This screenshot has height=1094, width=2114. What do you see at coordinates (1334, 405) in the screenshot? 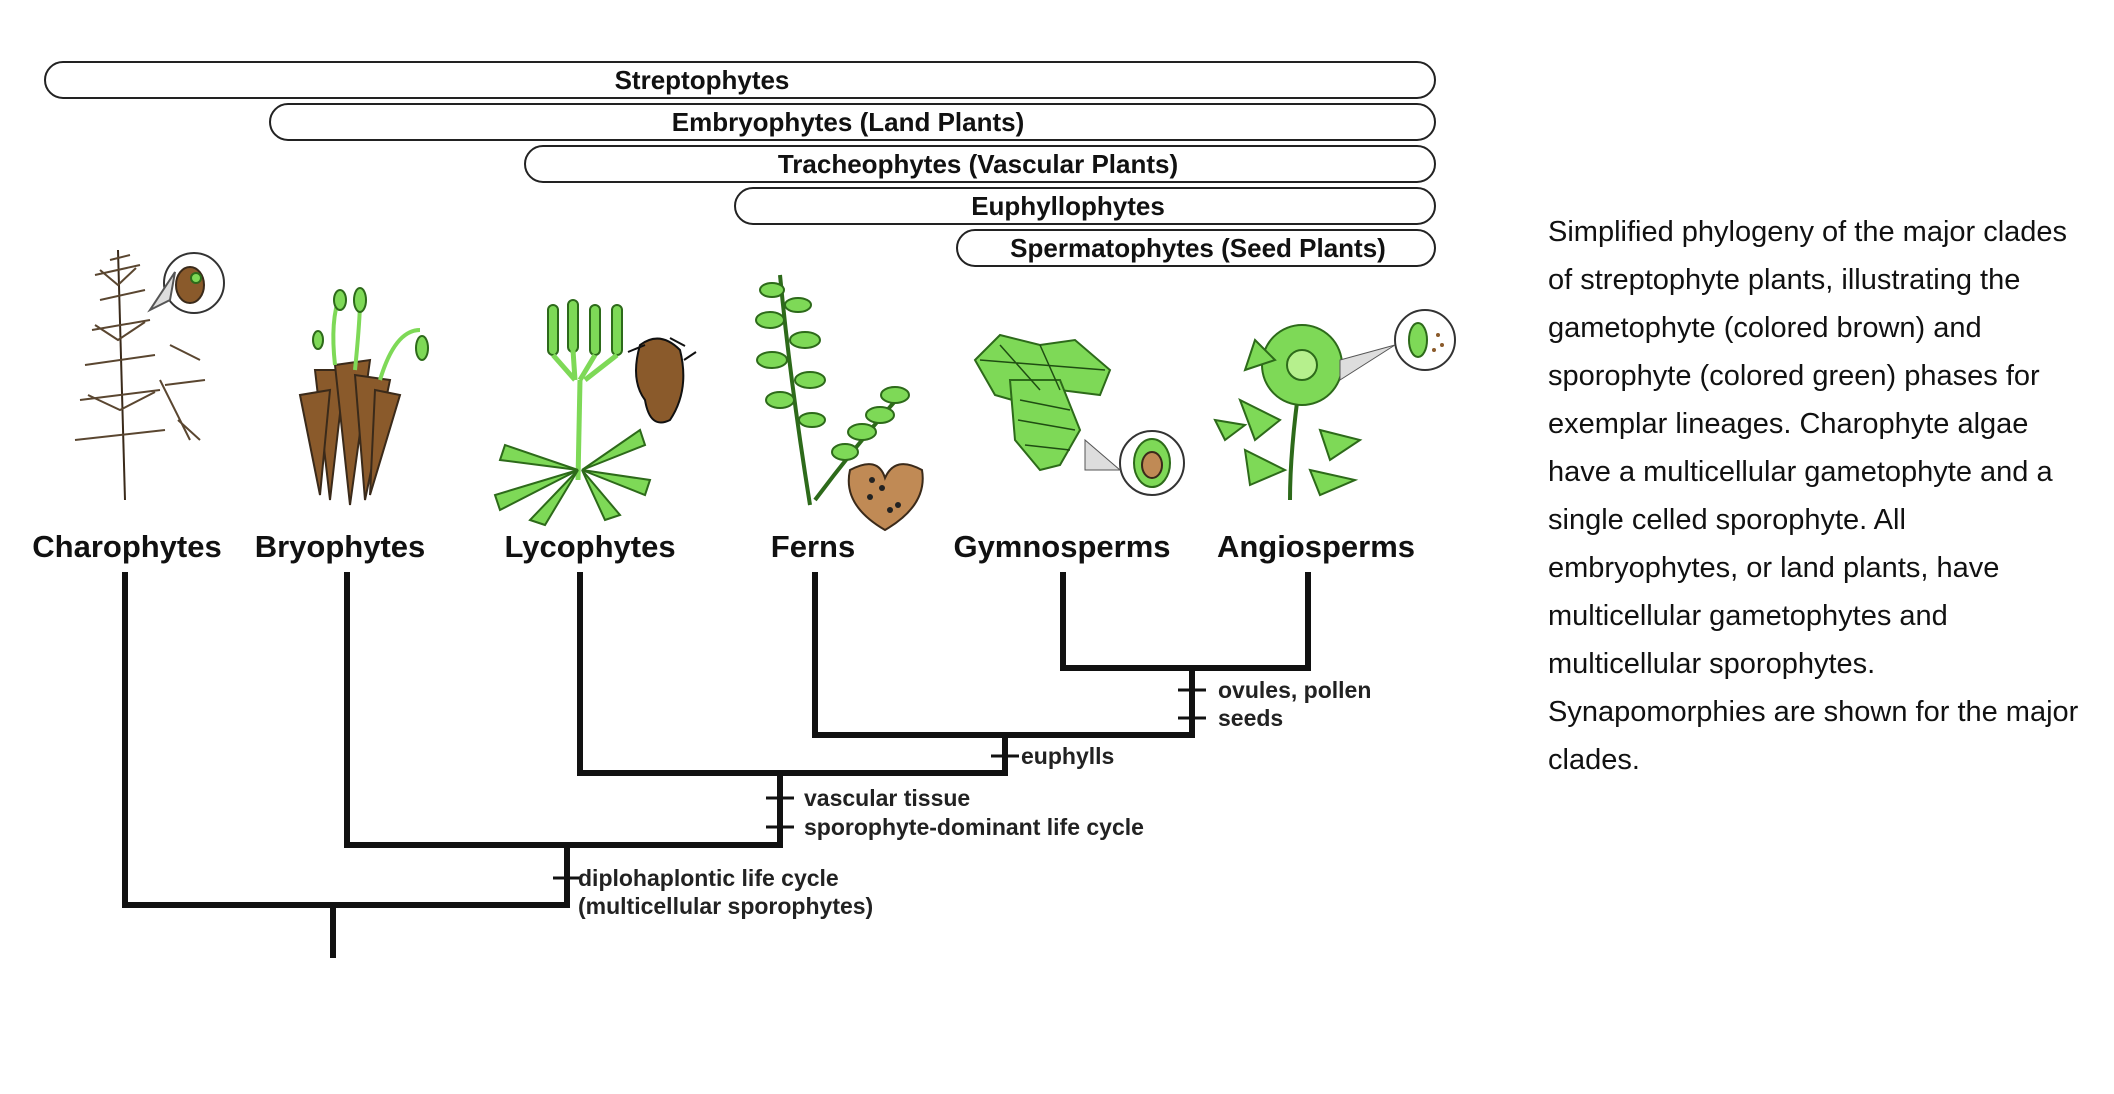
I see `angiosperm-illustration` at bounding box center [1334, 405].